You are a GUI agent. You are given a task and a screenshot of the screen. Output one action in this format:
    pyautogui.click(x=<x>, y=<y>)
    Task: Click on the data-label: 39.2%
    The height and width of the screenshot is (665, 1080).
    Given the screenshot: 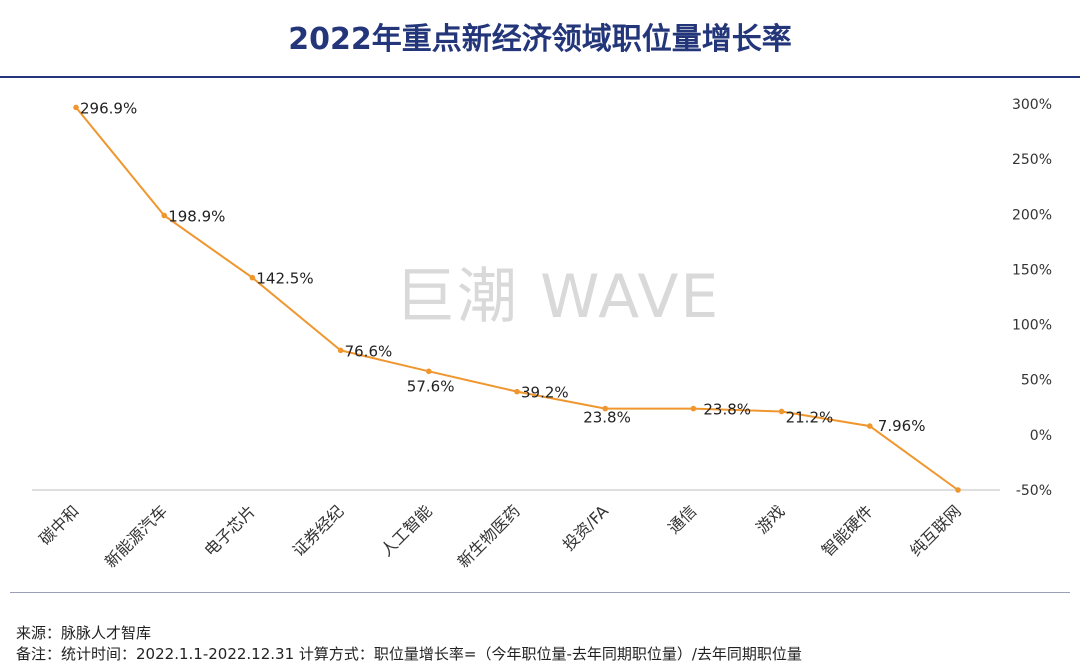 What is the action you would take?
    pyautogui.click(x=545, y=393)
    